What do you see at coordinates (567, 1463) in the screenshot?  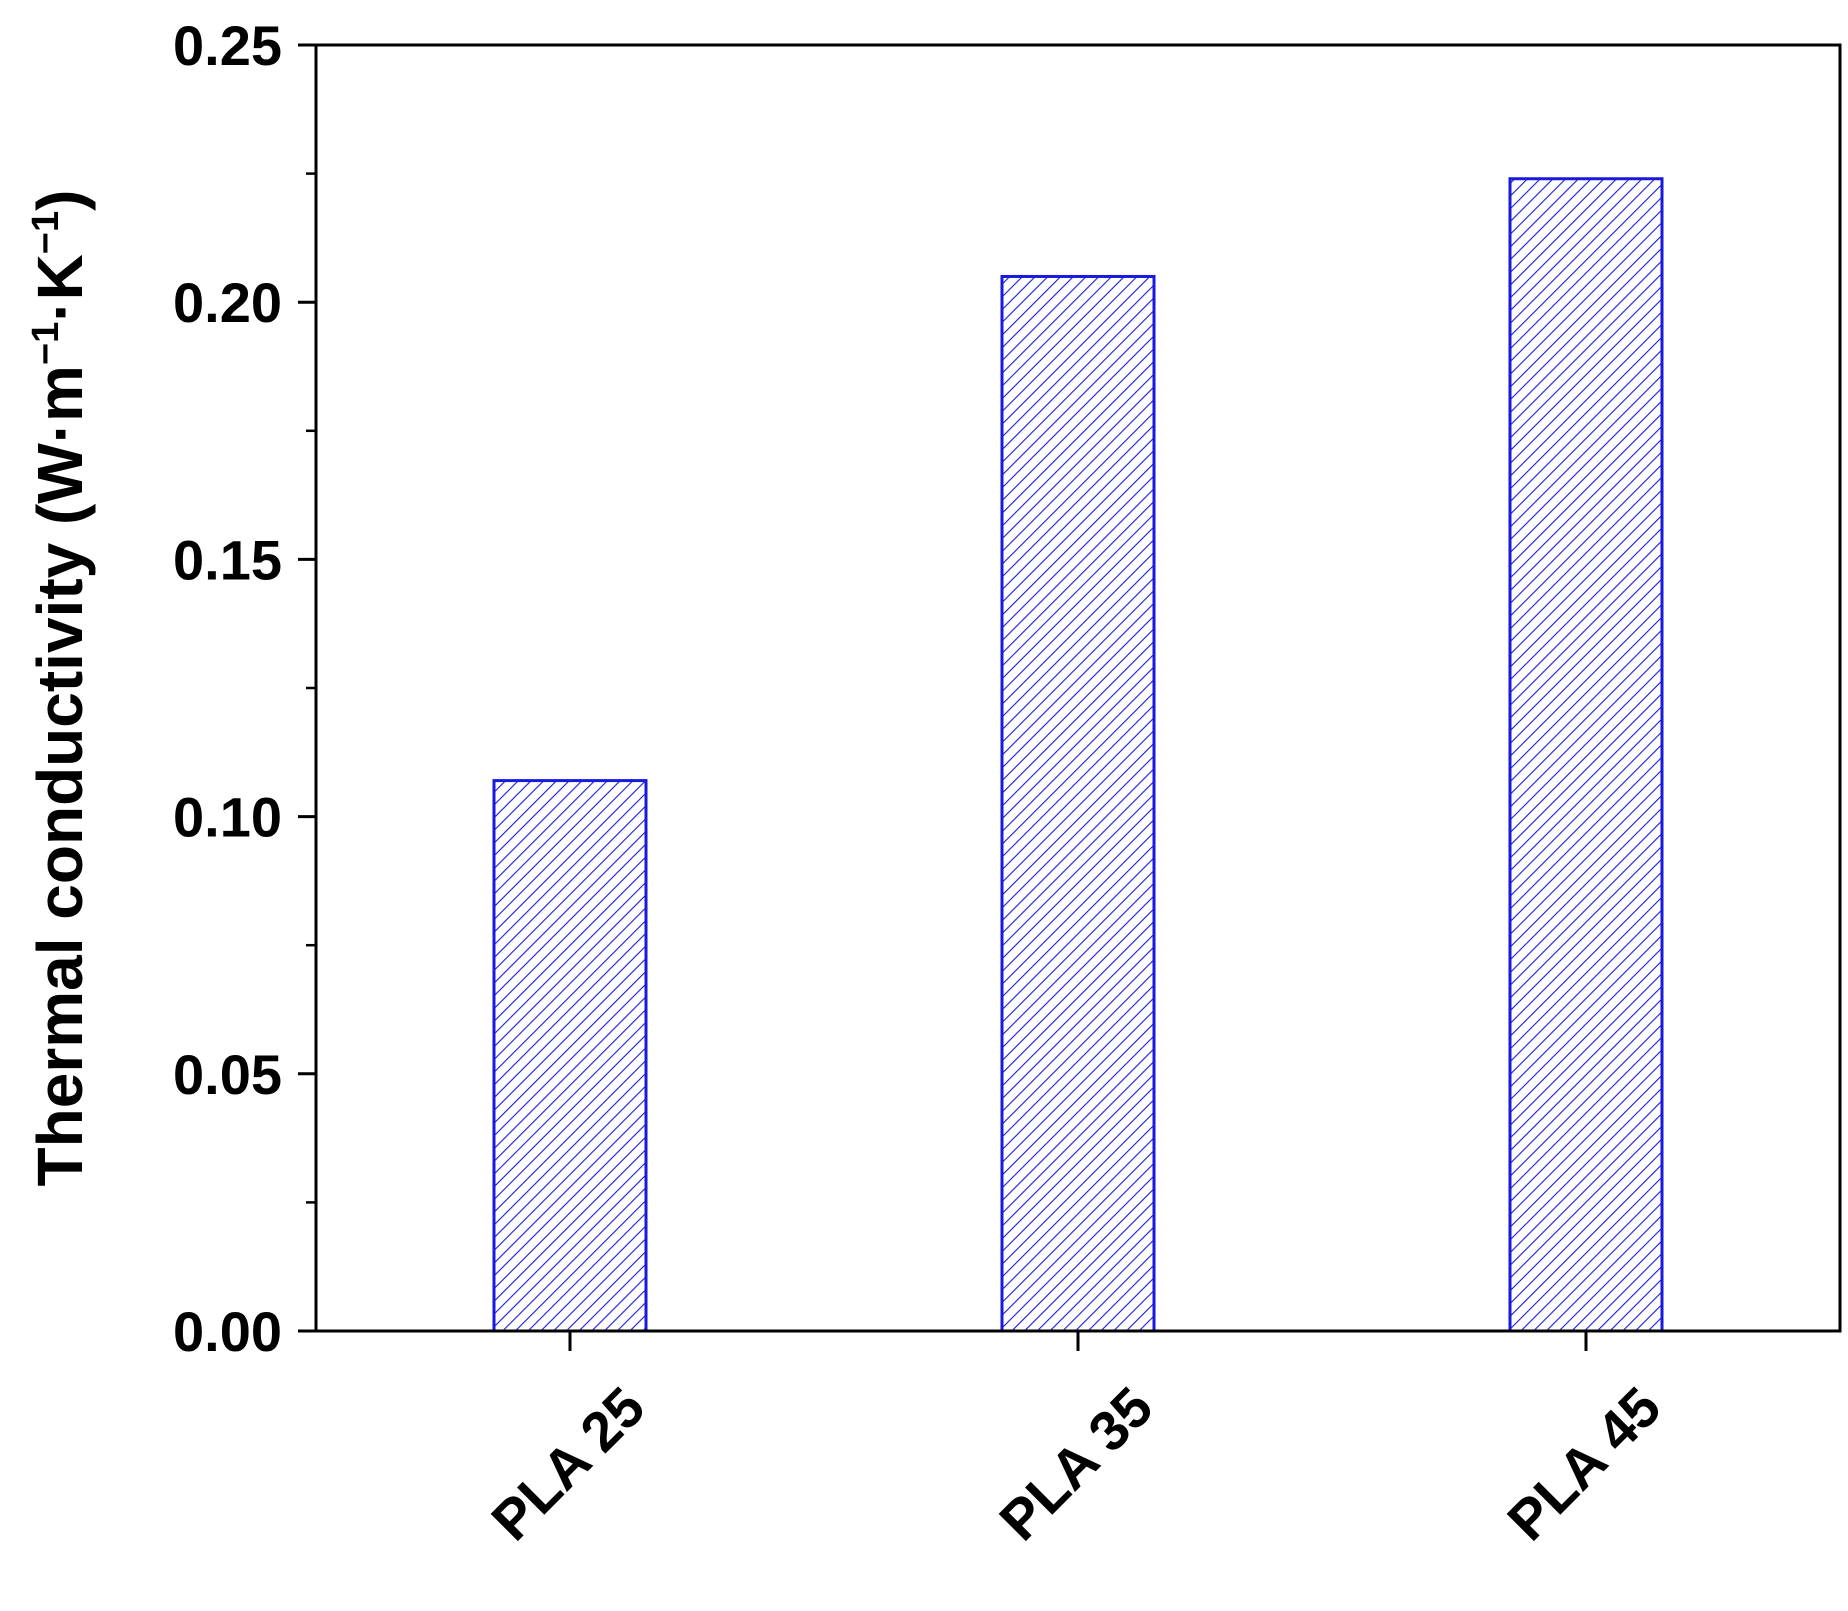 I see `x-tick-label: PLA 25` at bounding box center [567, 1463].